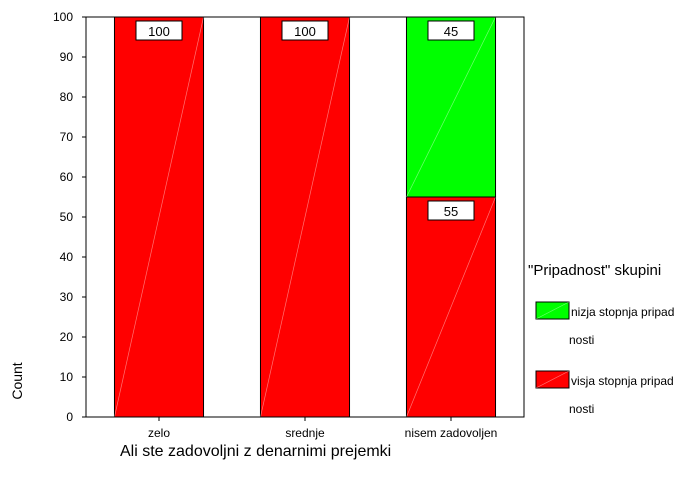 The width and height of the screenshot is (698, 486). What do you see at coordinates (67, 97) in the screenshot?
I see `y-tick-label: 80` at bounding box center [67, 97].